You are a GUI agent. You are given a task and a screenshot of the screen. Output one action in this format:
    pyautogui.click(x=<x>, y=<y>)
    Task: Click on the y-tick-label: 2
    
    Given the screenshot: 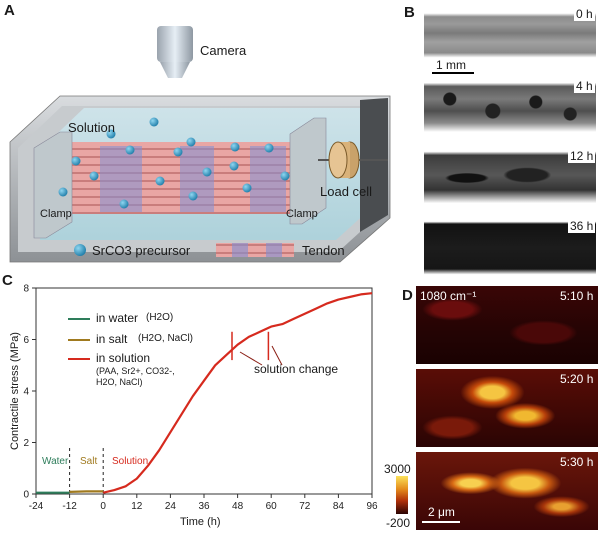 What is the action you would take?
    pyautogui.click(x=26, y=443)
    